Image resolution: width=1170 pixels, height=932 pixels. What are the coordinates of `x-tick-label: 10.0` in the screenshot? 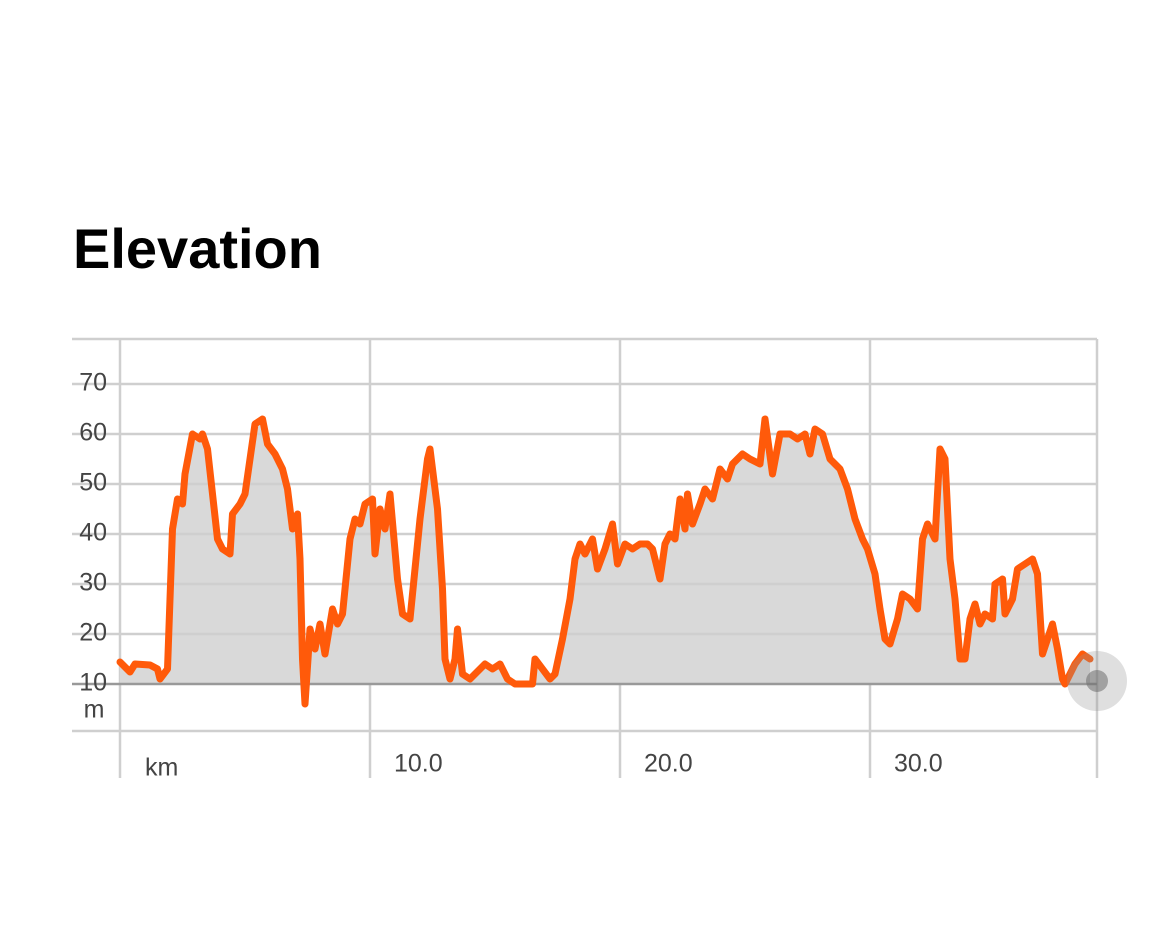 It's located at (418, 764).